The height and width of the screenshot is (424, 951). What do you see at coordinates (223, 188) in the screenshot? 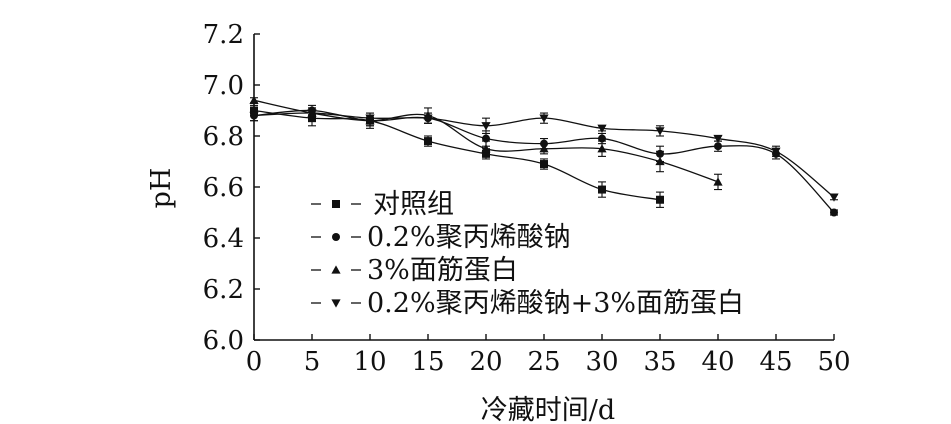
I see `y-tick-label: 6.6` at bounding box center [223, 188].